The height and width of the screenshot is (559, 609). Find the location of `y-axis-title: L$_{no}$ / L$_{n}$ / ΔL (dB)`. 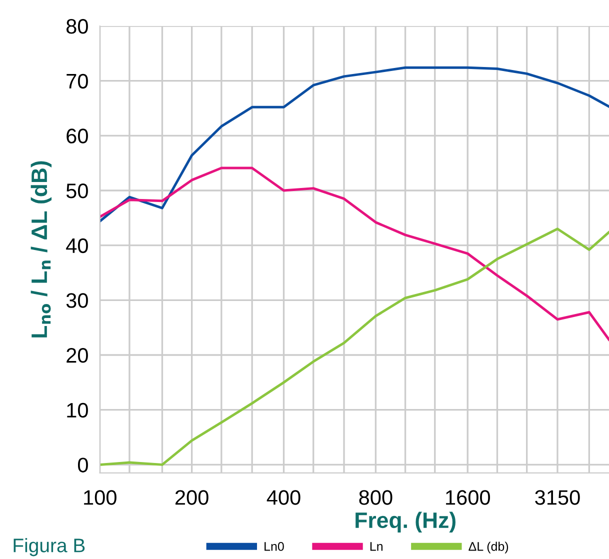

y-axis-title: L$_{no}$ / L$_{n}$ / ΔL (dB) is located at coordinates (41, 249).